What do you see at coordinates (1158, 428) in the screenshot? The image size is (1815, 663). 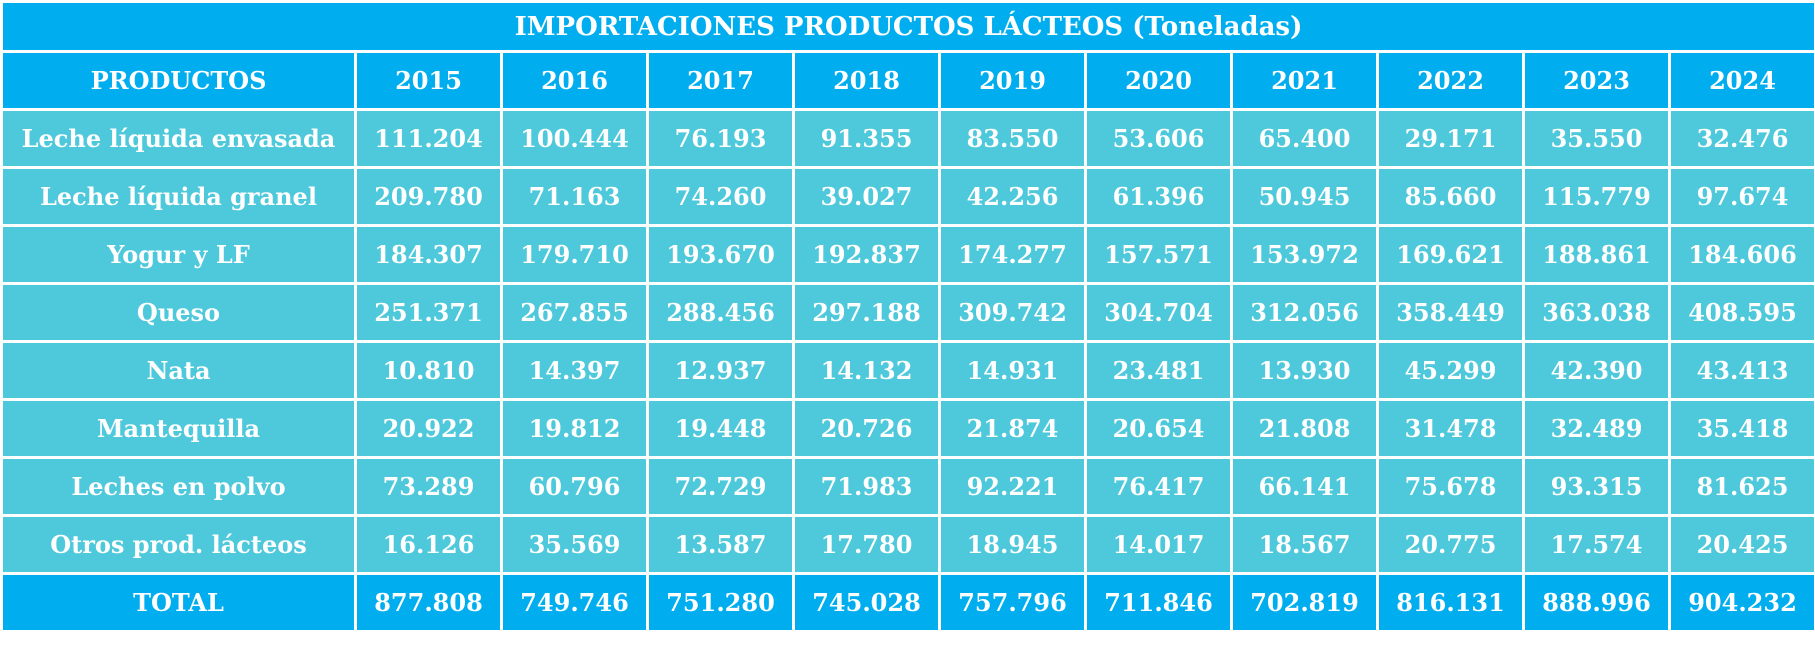 I see `table-cell: 20.654` at bounding box center [1158, 428].